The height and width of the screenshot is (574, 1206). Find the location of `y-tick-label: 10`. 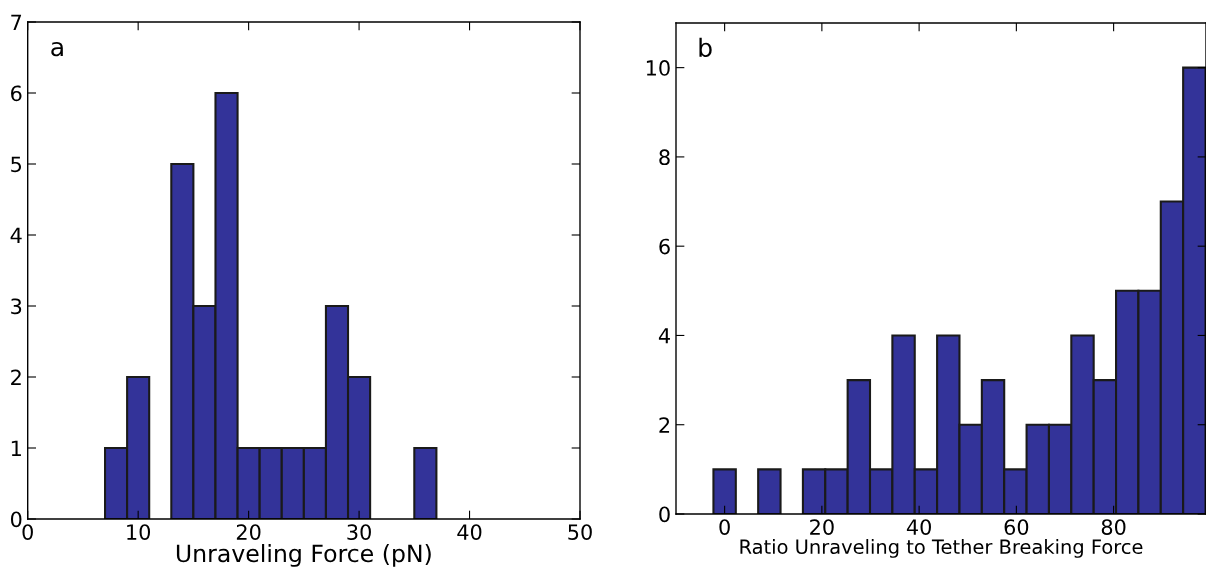

y-tick-label: 10 is located at coordinates (658, 68).